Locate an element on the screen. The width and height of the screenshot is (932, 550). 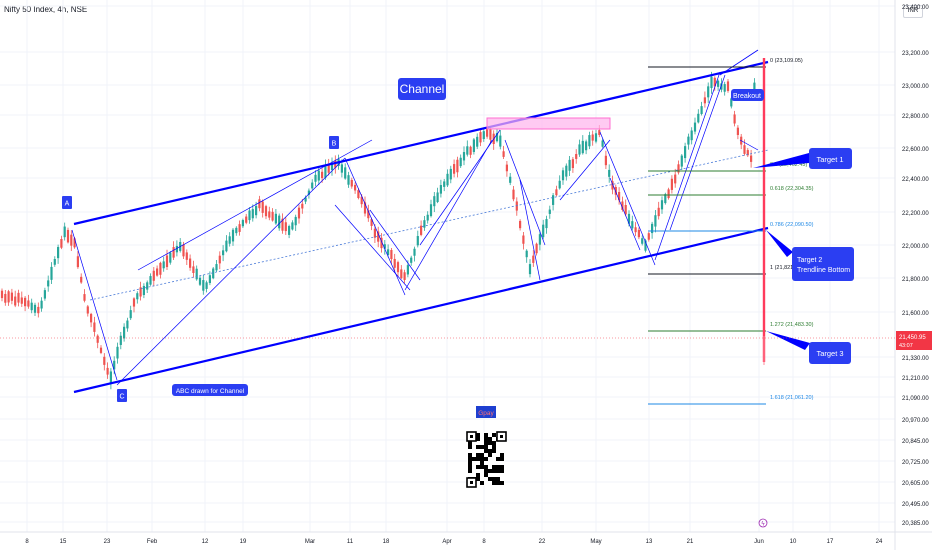
target1-callout is located at coordinates (830, 158).